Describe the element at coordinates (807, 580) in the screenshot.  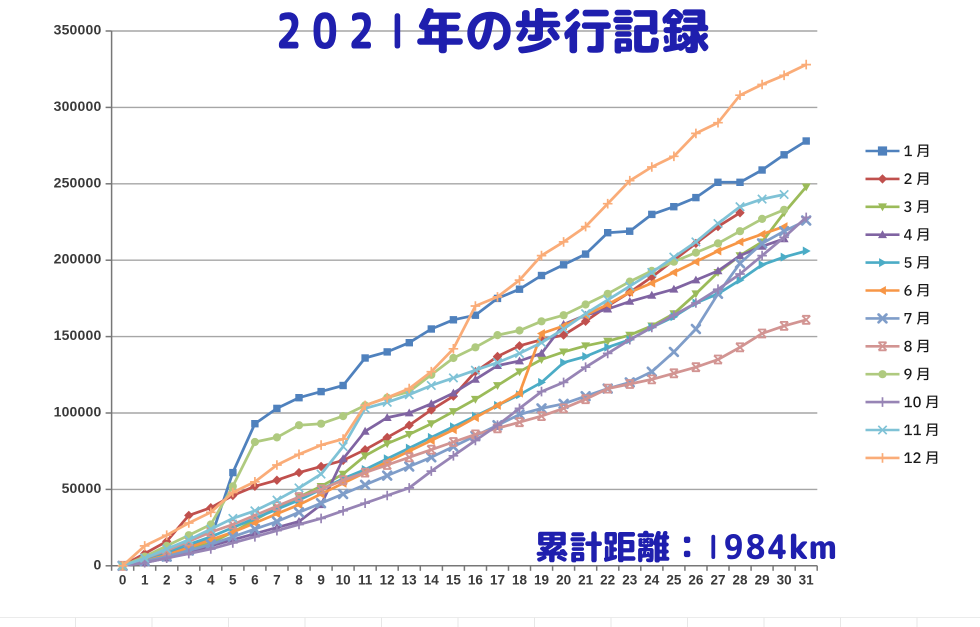
I see `svg-text: 31` at that location.